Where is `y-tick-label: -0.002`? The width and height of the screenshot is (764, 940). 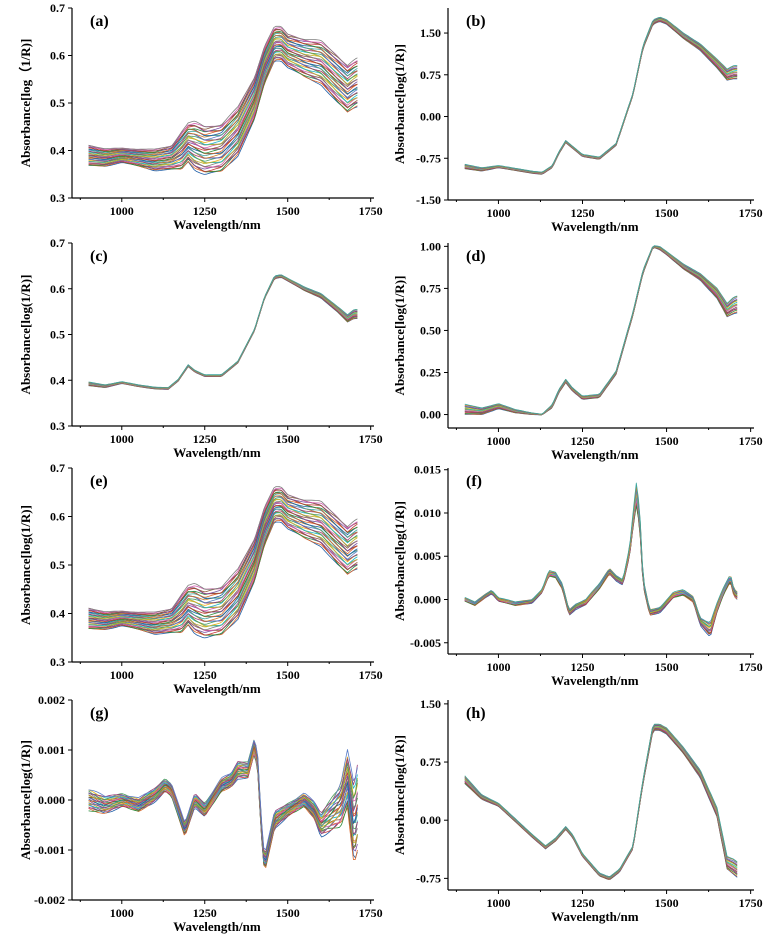
y-tick-label: -0.002 is located at coordinates (49, 900).